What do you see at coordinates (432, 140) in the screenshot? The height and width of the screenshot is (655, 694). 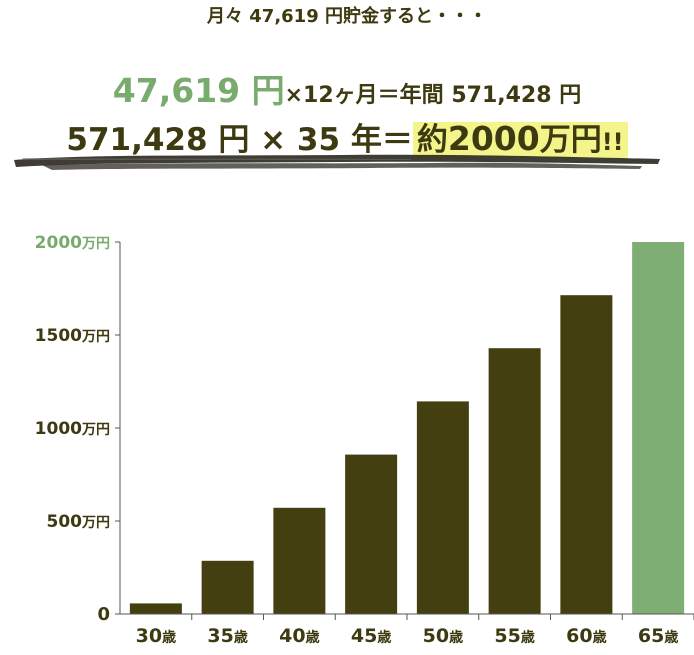 I see `highlight-prefix: 約` at bounding box center [432, 140].